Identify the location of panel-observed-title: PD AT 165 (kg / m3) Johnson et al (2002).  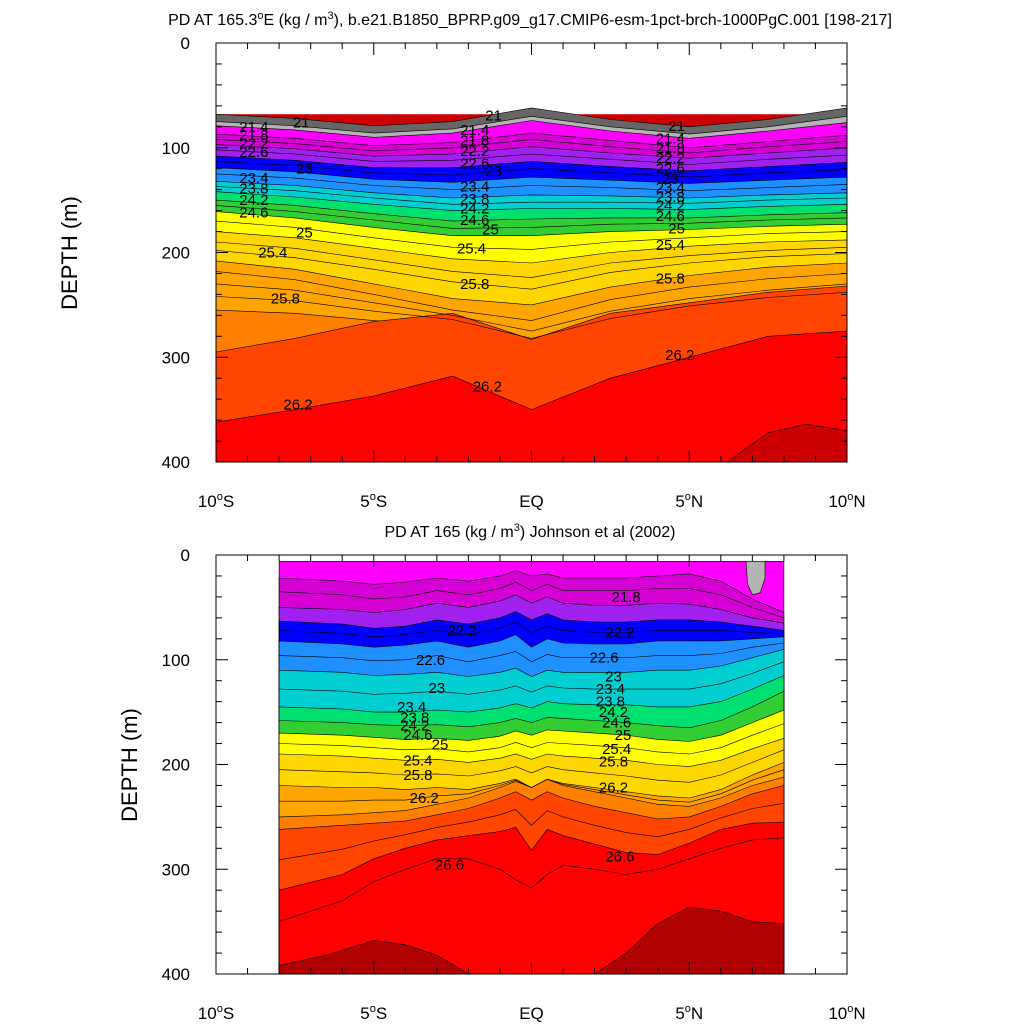
(529, 531).